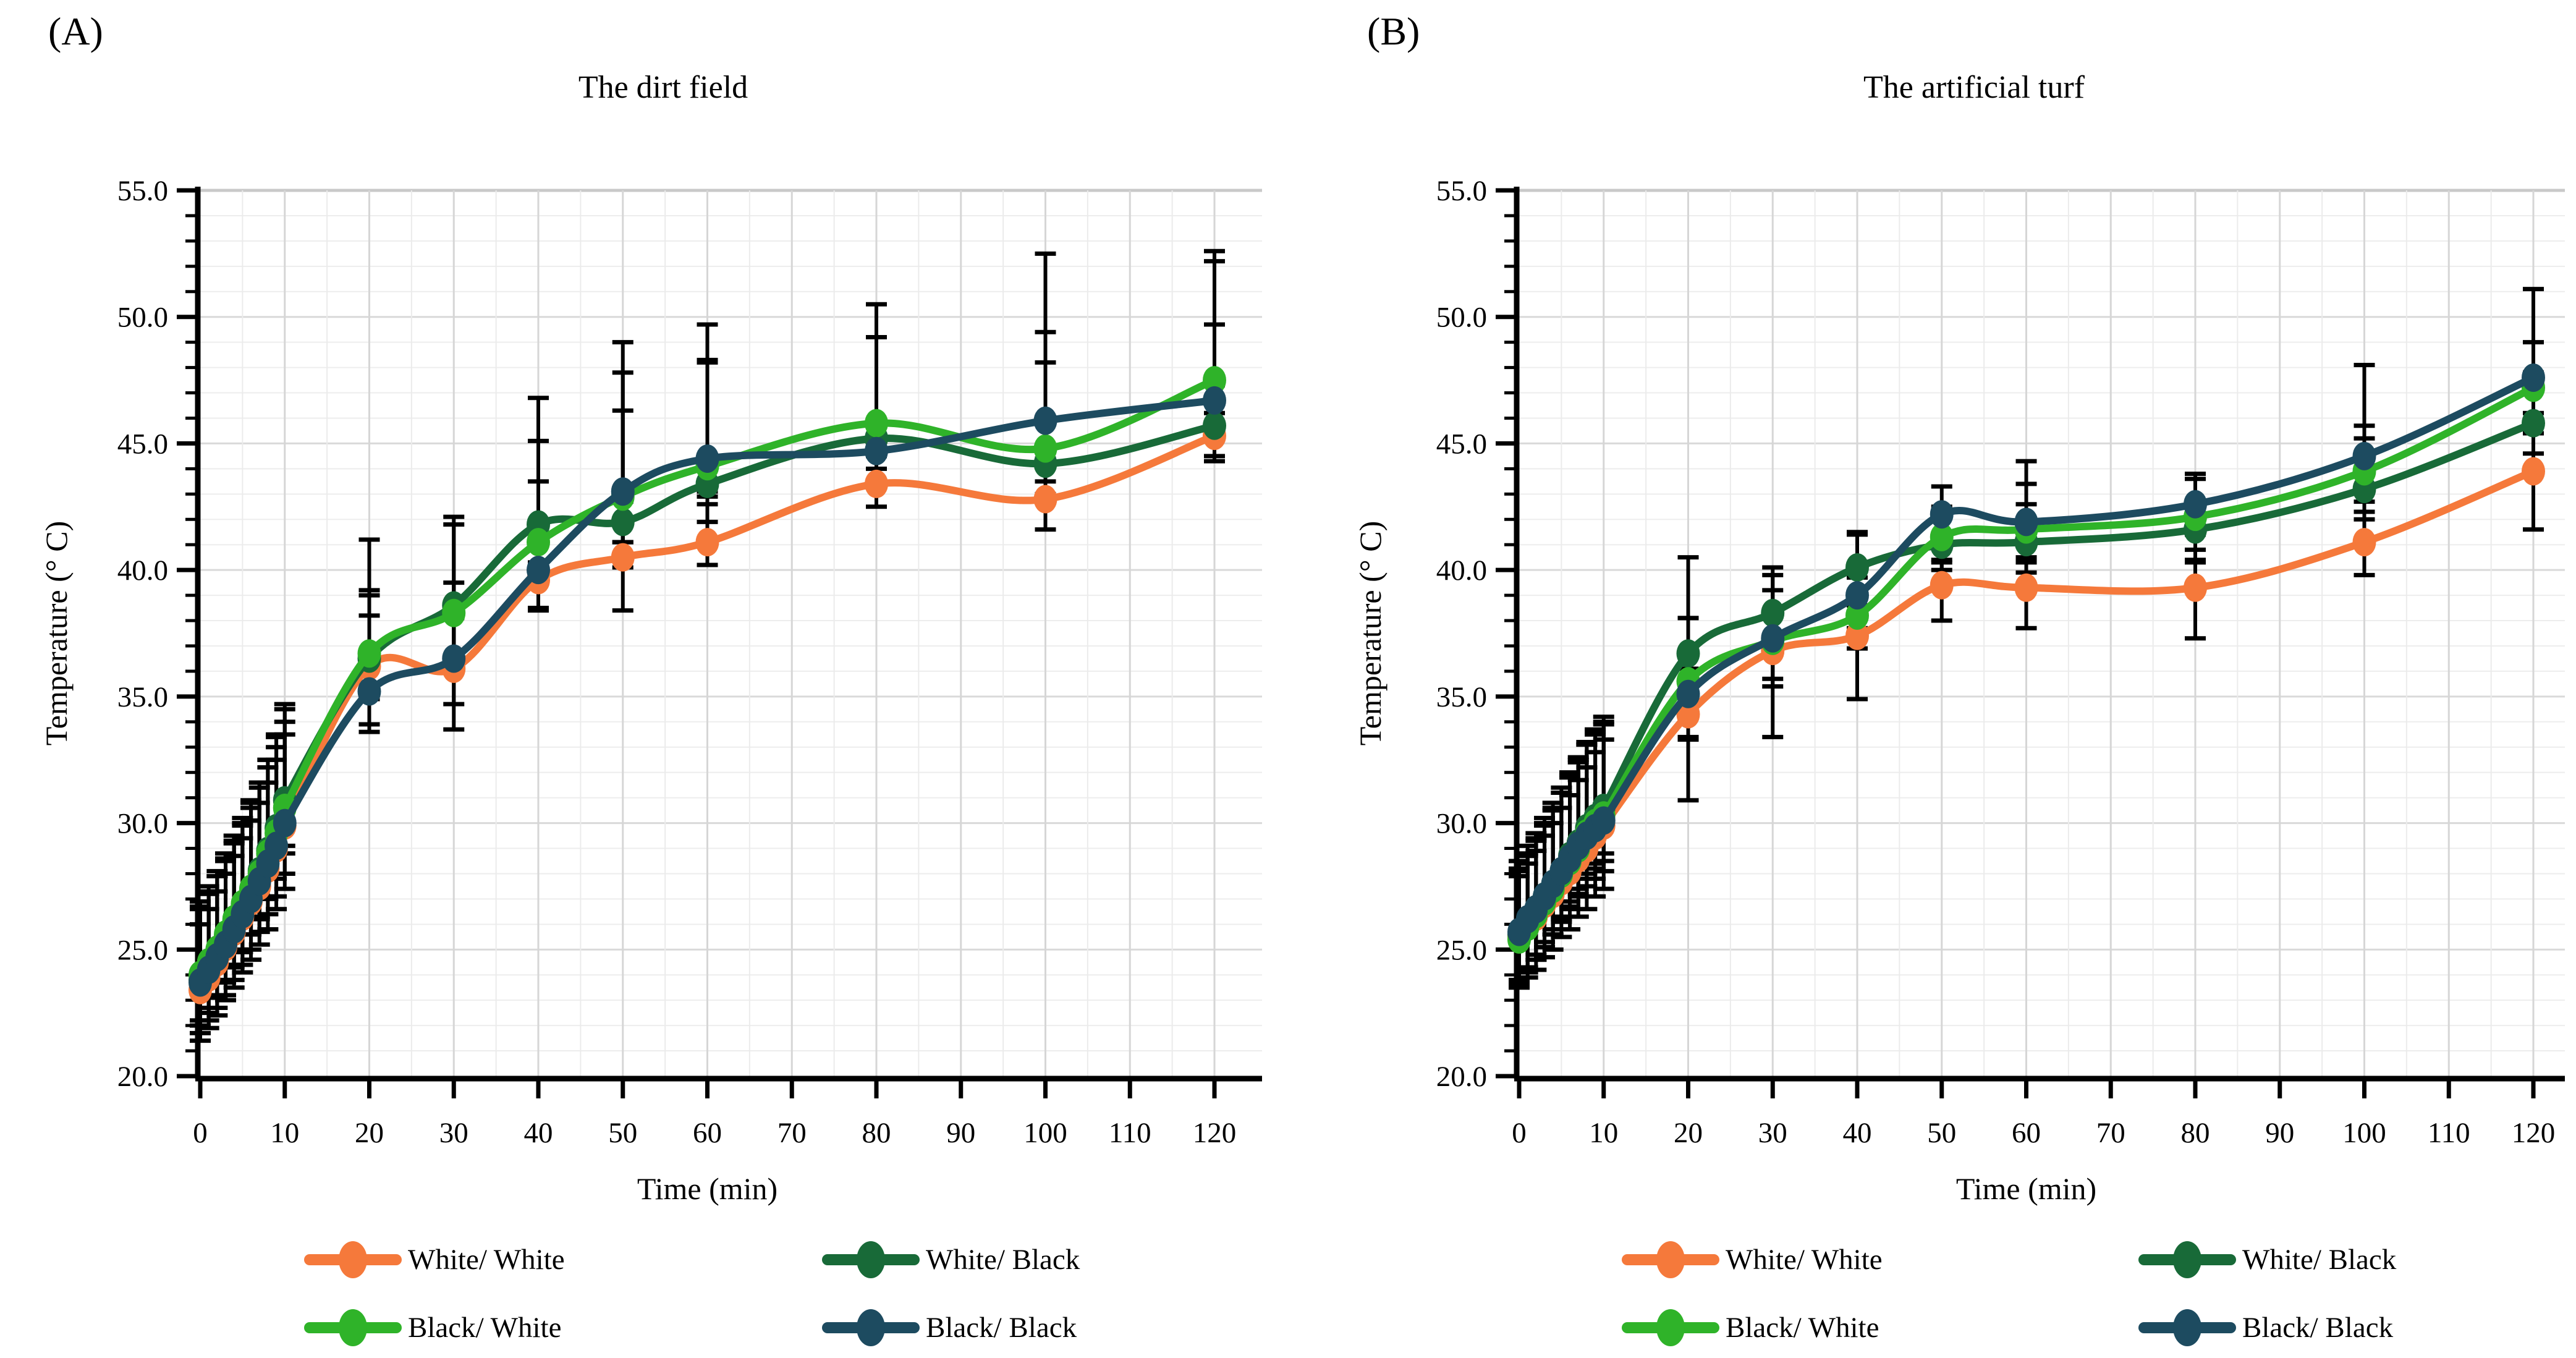 This screenshot has height=1358, width=2576. What do you see at coordinates (1461, 1077) in the screenshot?
I see `y-tick-label: 20.0` at bounding box center [1461, 1077].